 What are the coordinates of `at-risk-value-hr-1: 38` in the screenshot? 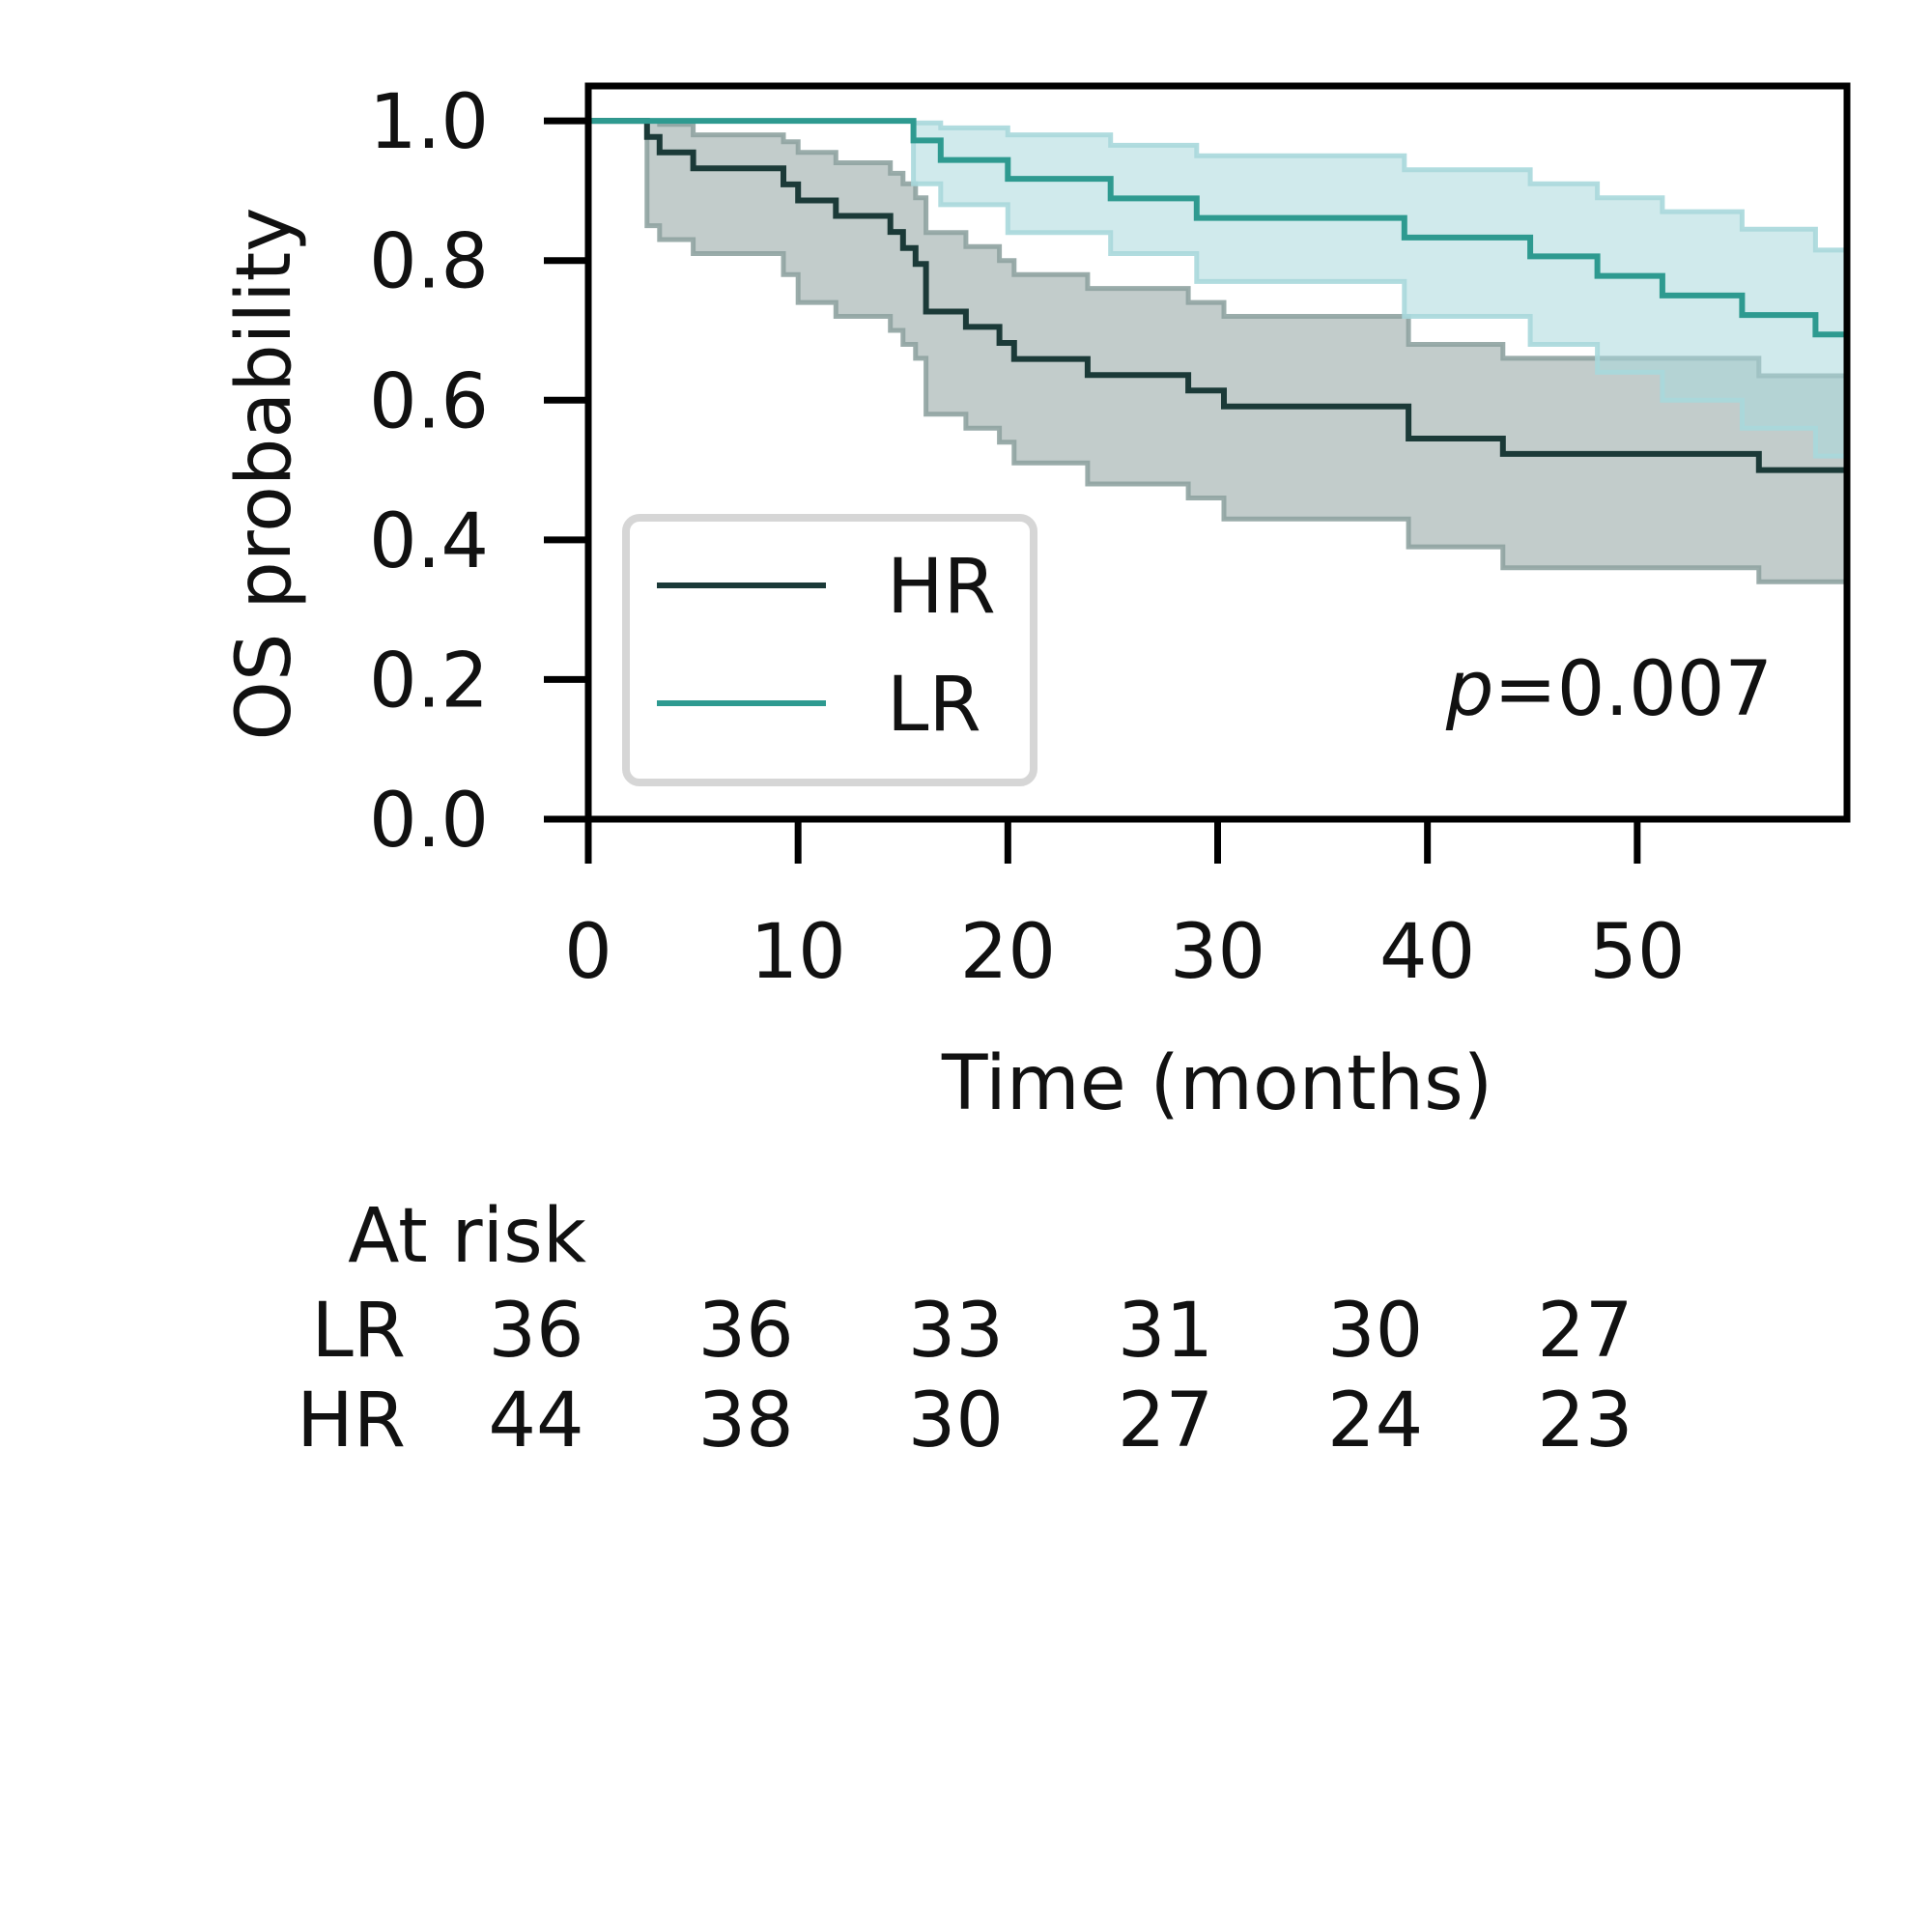 It's located at (746, 1421).